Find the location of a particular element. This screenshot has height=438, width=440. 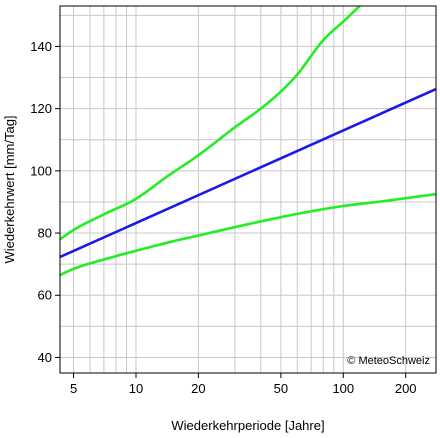

x-tick-label: 100 is located at coordinates (343, 388).